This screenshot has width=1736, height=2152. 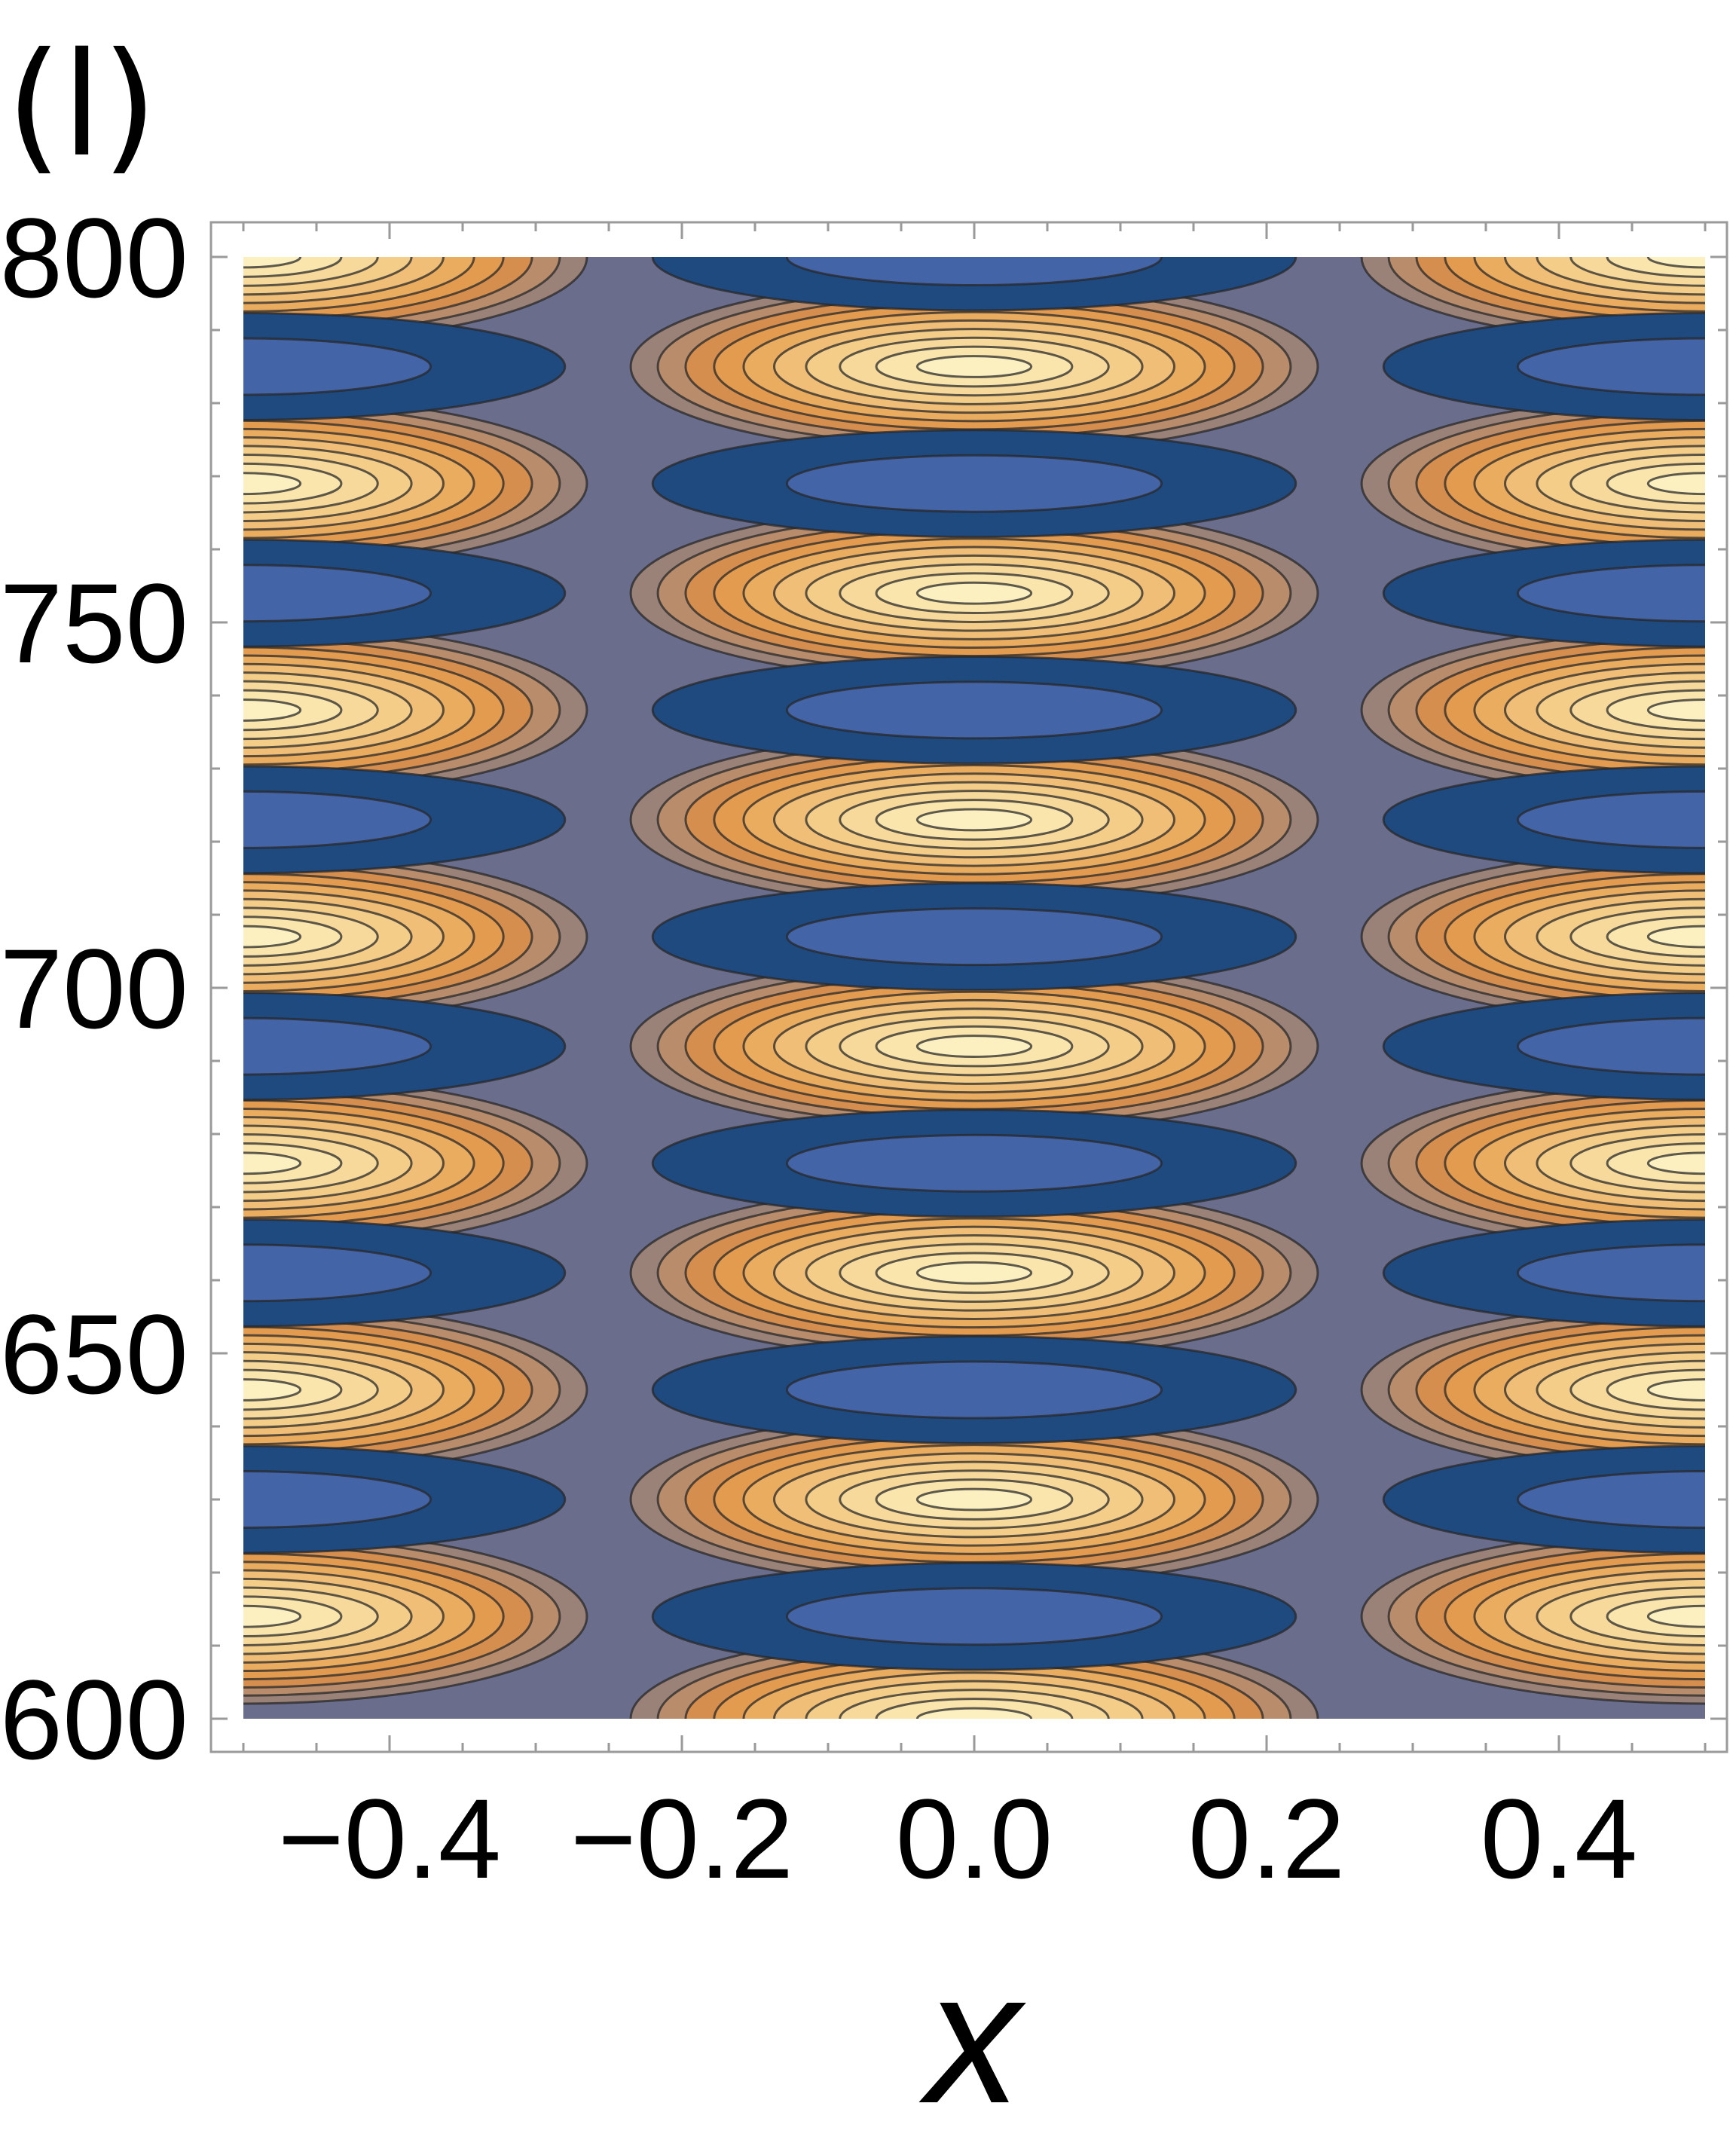 I want to click on y-tick-label: 650, so click(x=94, y=1354).